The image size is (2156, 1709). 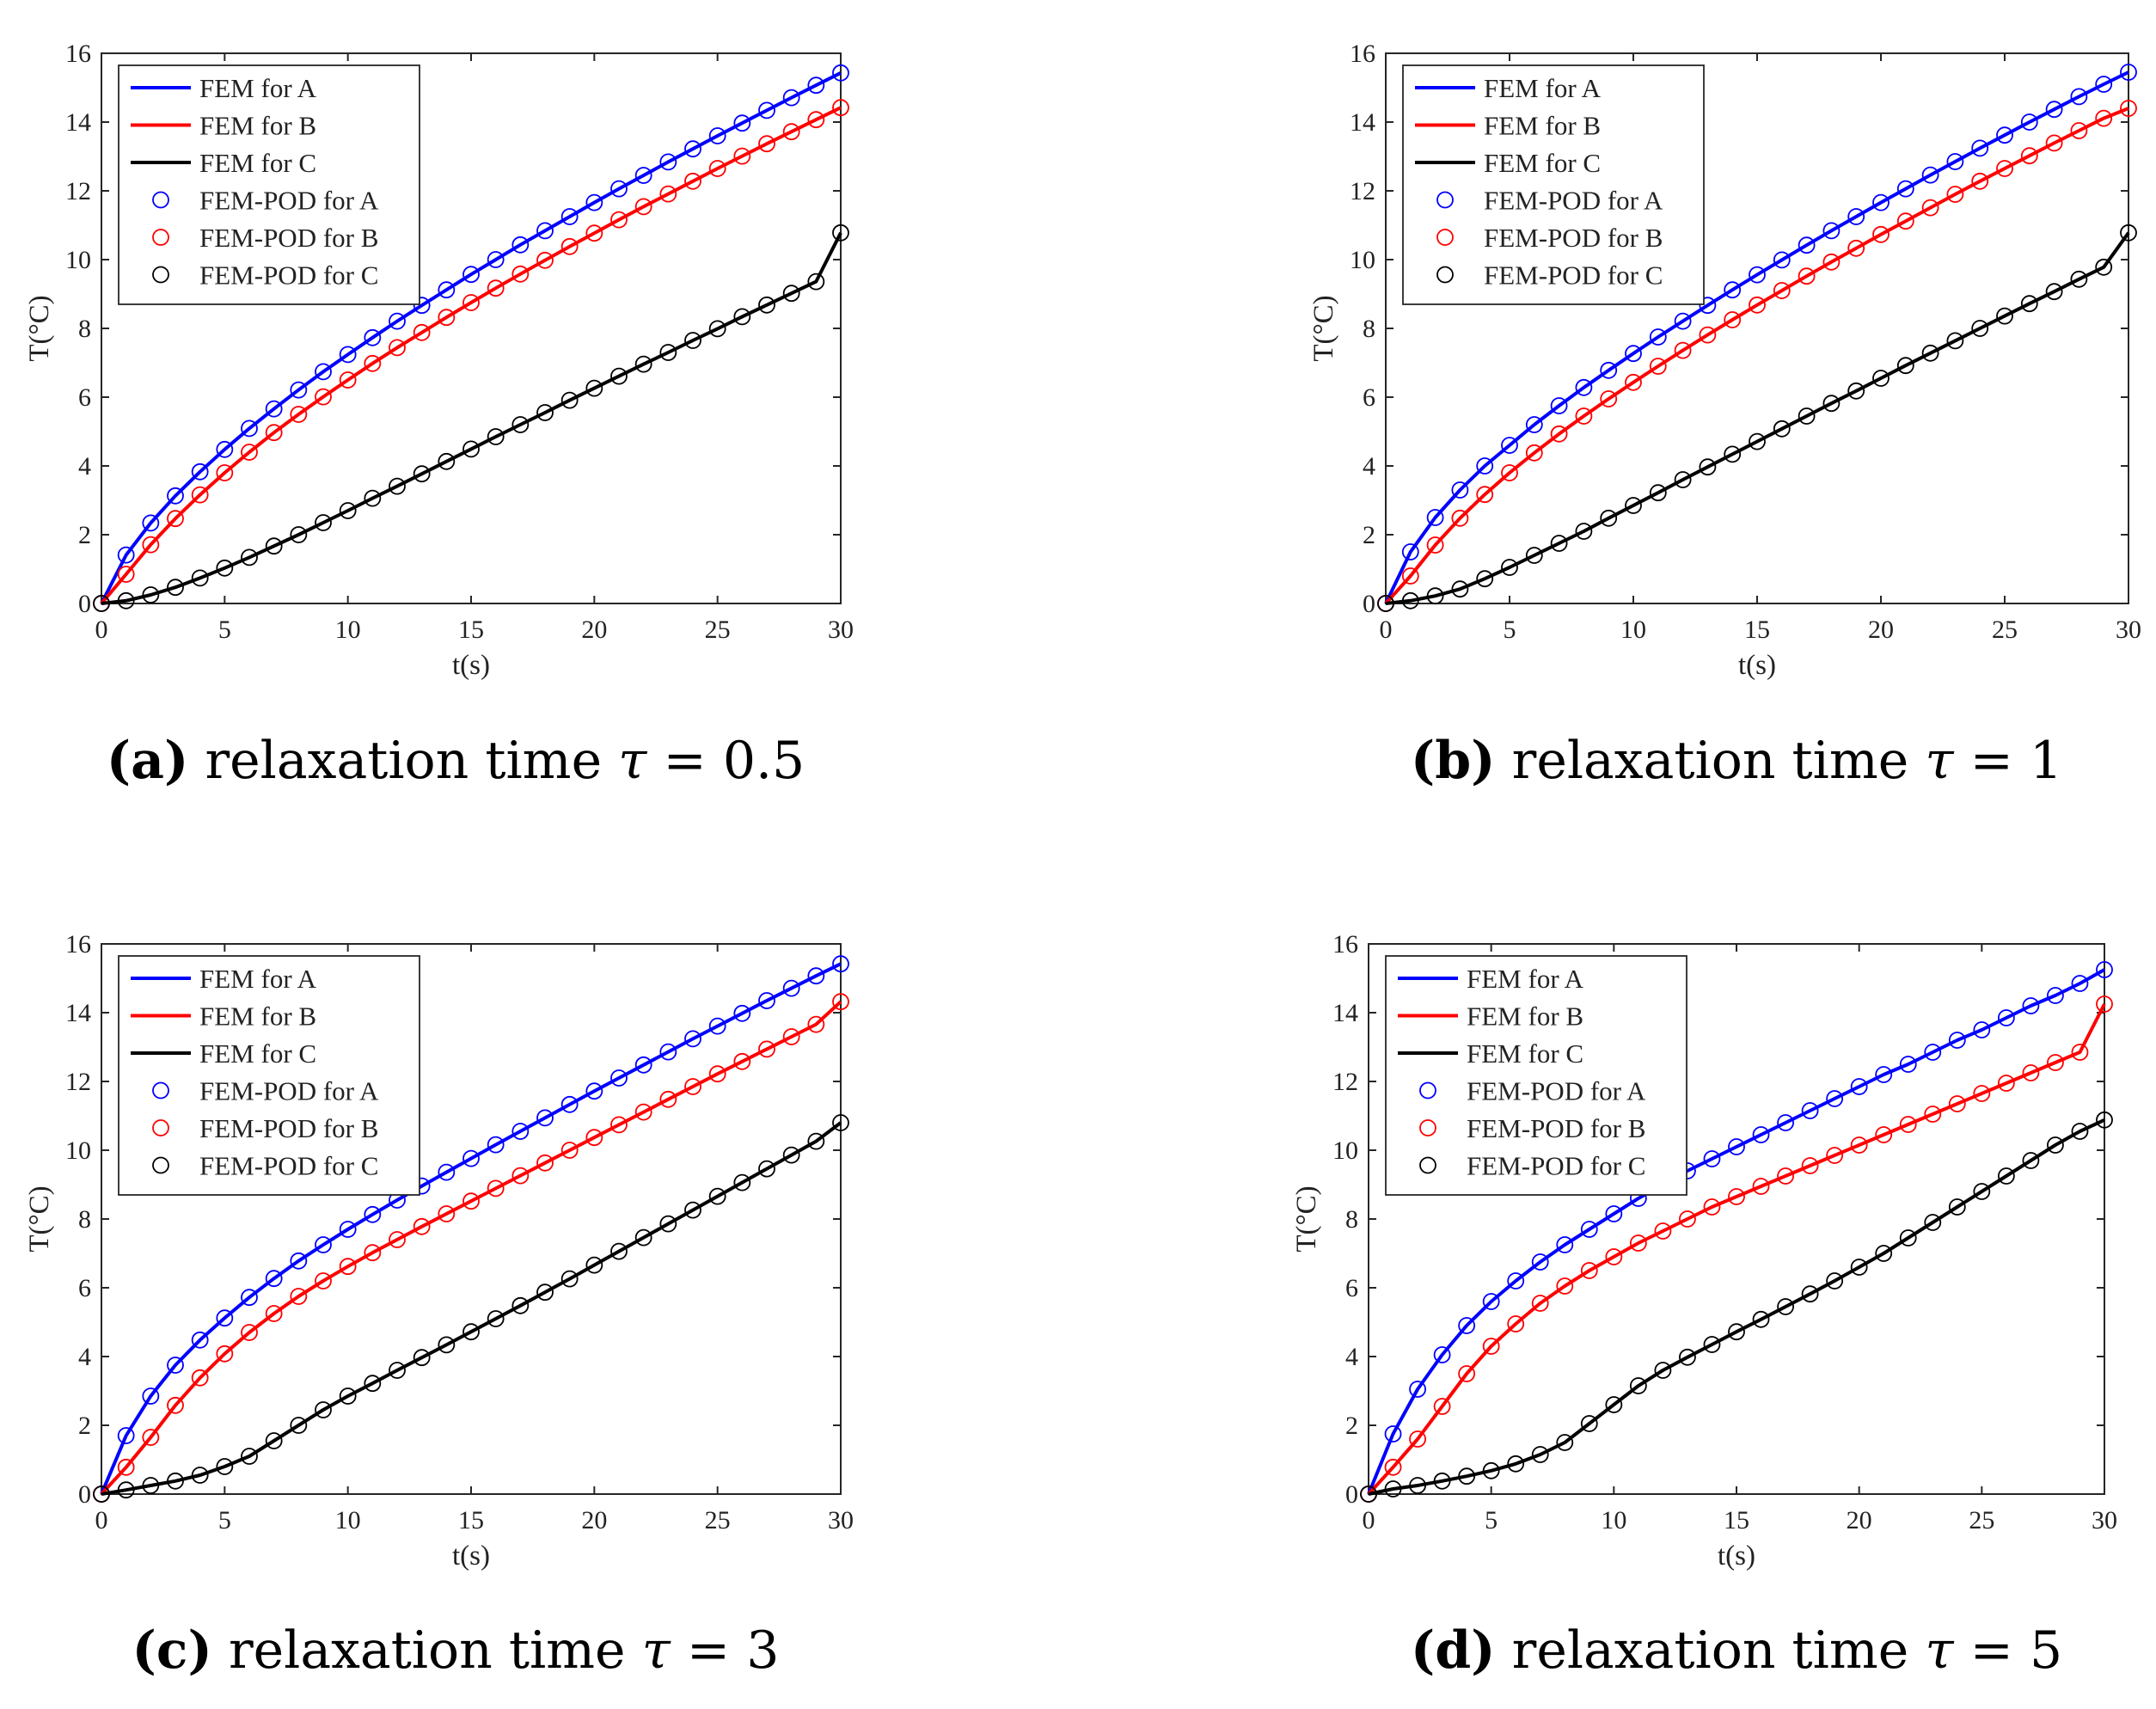 What do you see at coordinates (1991, 1650) in the screenshot?
I see `caption-d-equals: =` at bounding box center [1991, 1650].